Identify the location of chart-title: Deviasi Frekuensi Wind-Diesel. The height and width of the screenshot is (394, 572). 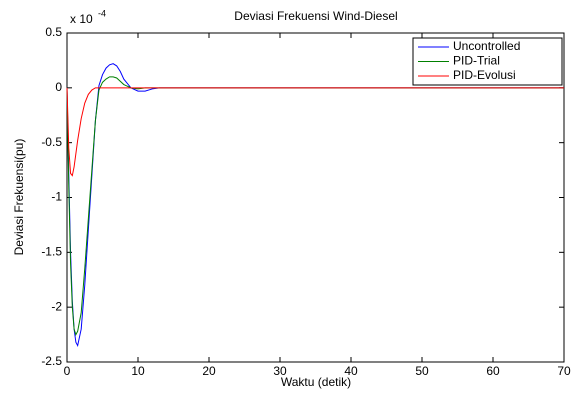
(315, 16).